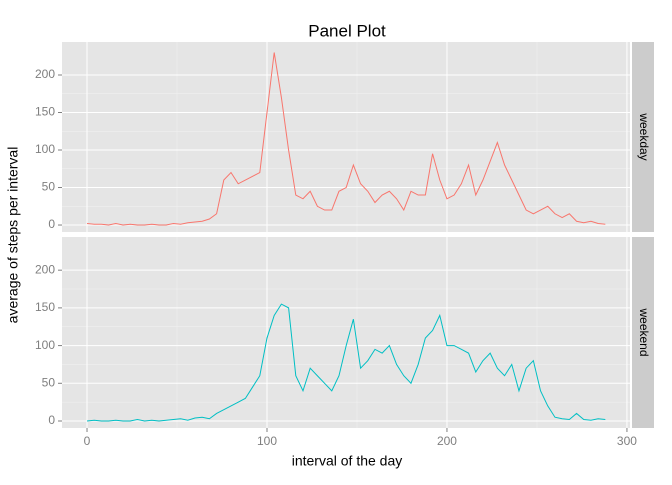  I want to click on strip-label: weekday, so click(644, 136).